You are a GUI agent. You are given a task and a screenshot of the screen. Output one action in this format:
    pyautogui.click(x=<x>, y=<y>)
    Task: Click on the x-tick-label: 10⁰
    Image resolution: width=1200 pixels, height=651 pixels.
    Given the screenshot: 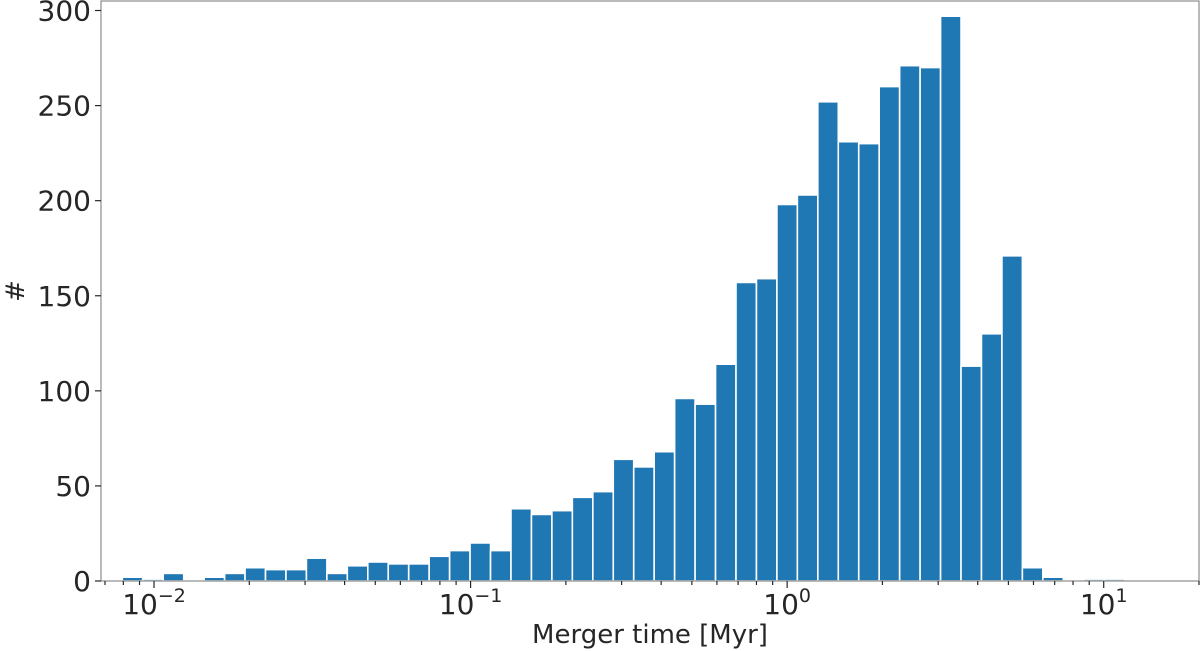 What is the action you would take?
    pyautogui.click(x=787, y=603)
    